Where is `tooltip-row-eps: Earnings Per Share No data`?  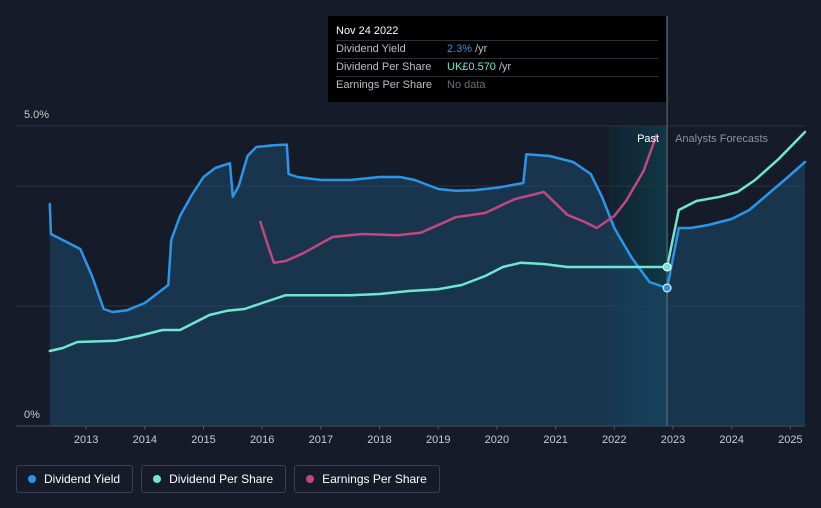 tooltip-row-eps: Earnings Per Share No data is located at coordinates (497, 85).